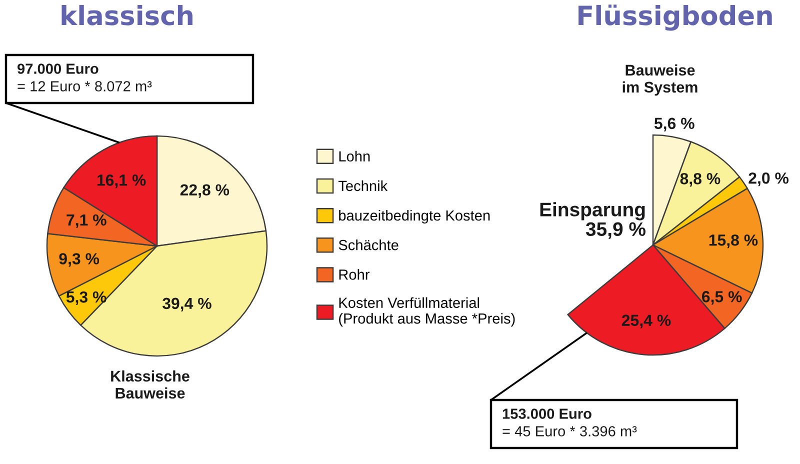  I want to click on data-label: 2,0 %, so click(768, 179).